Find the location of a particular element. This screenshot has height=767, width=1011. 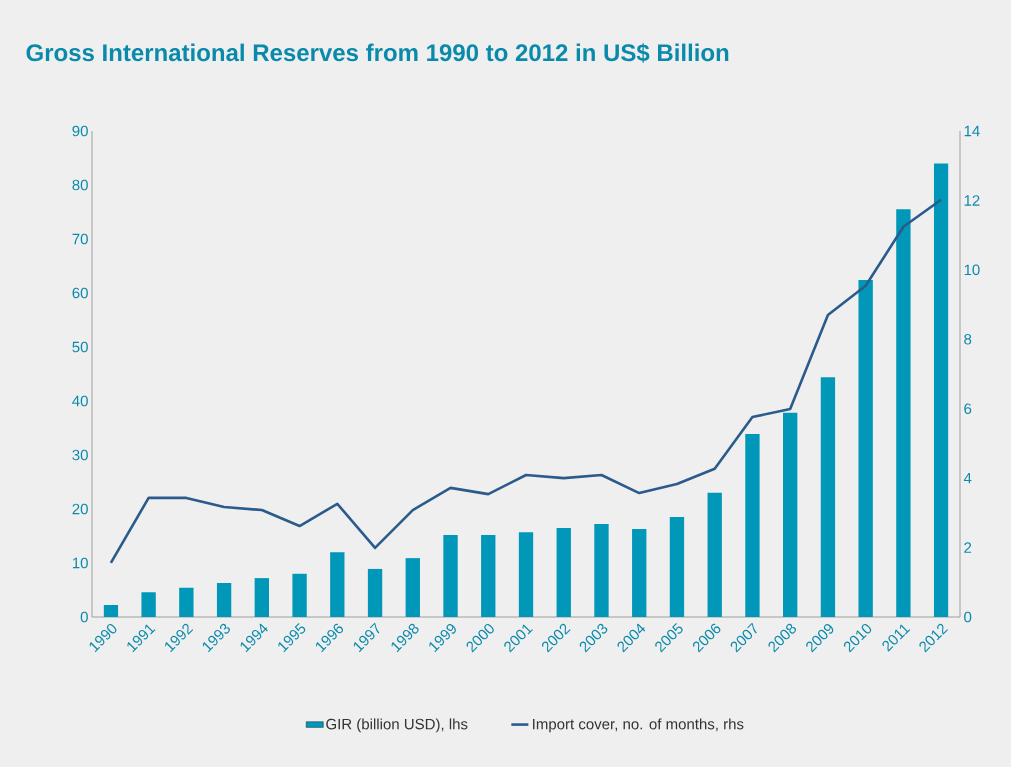

y2-tick-label: 0 is located at coordinates (968, 617).